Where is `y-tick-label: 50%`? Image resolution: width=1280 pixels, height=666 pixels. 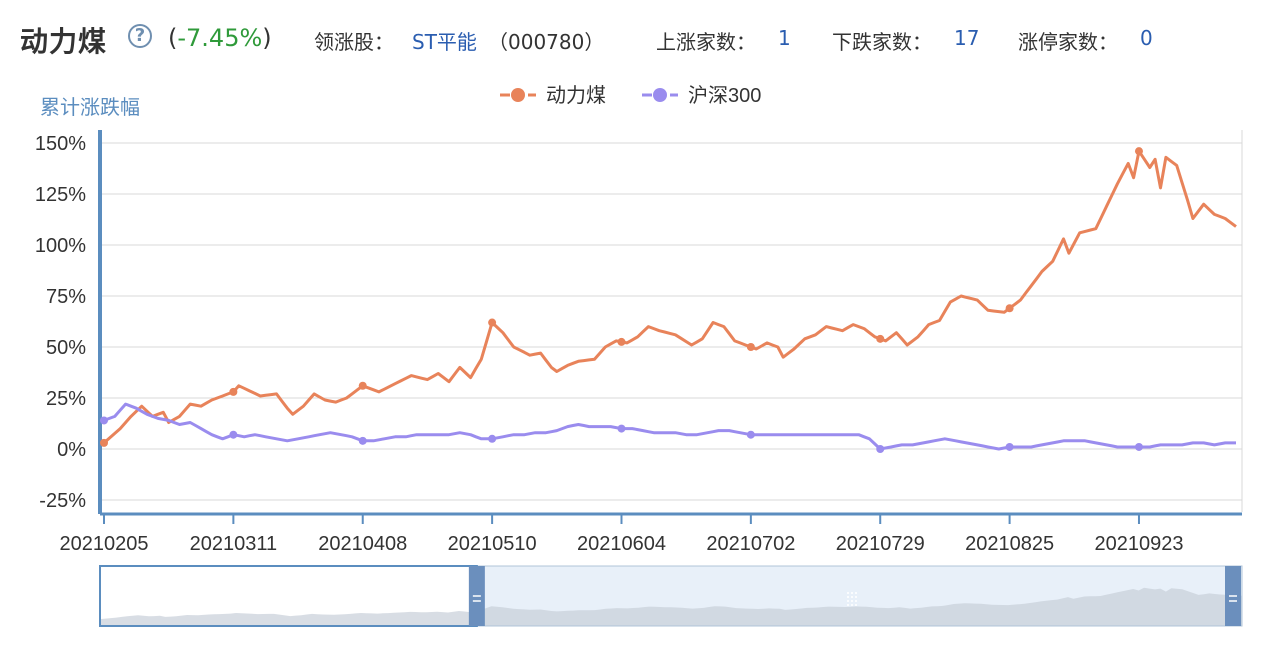
y-tick-label: 50% is located at coordinates (66, 348).